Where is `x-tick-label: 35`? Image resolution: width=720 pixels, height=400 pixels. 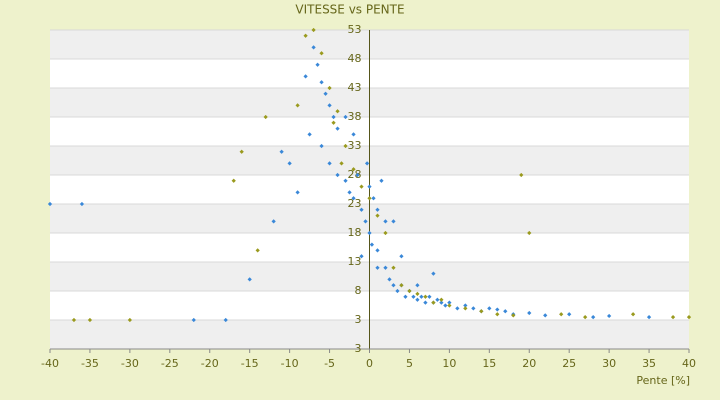 x-tick-label: 35 is located at coordinates (649, 363).